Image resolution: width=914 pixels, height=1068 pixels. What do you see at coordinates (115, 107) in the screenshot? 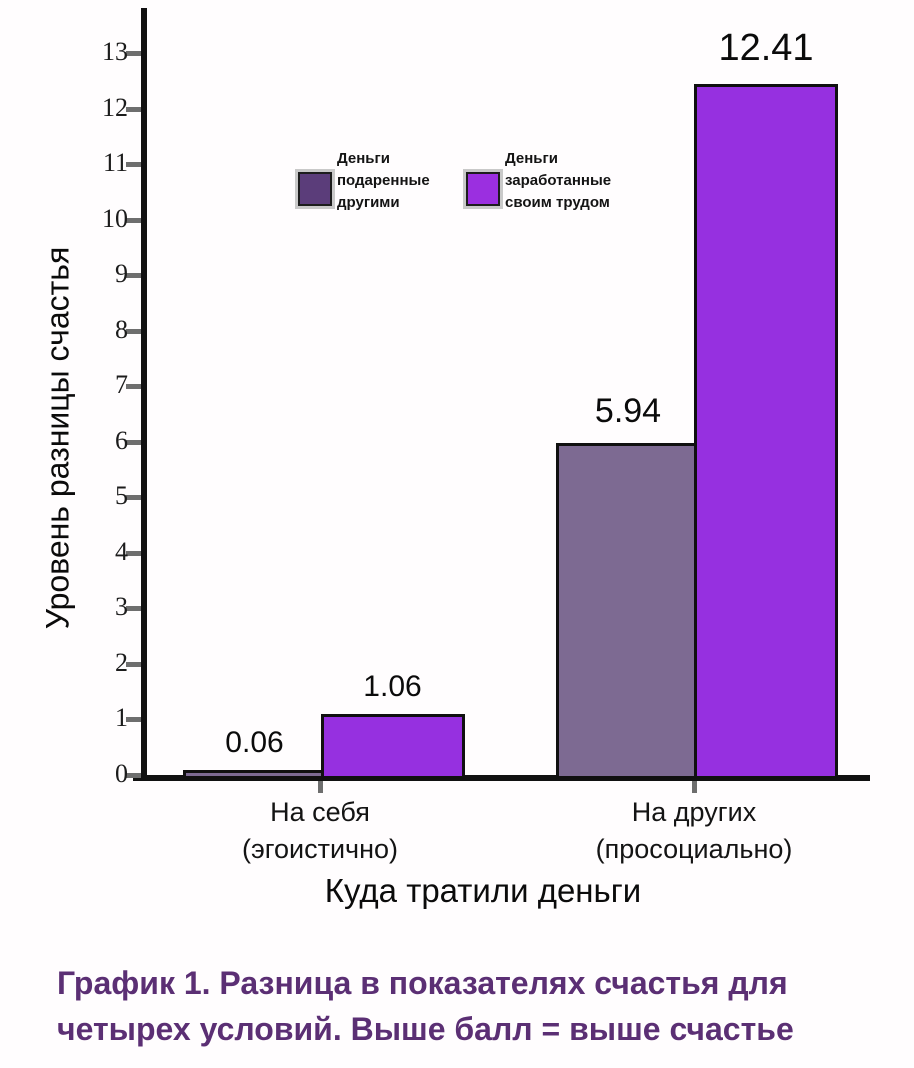
I see `y-tick-label: 12` at bounding box center [115, 107].